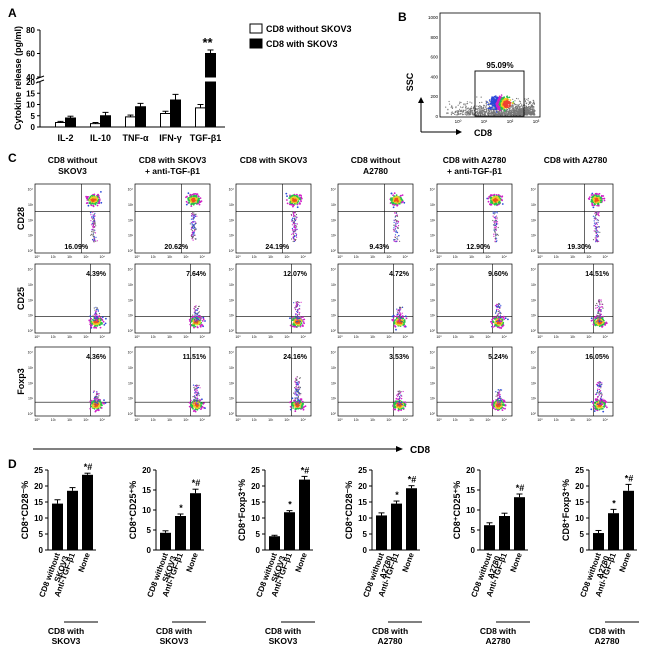 The image size is (650, 660). I want to click on column-header: A2780, so click(375, 171).